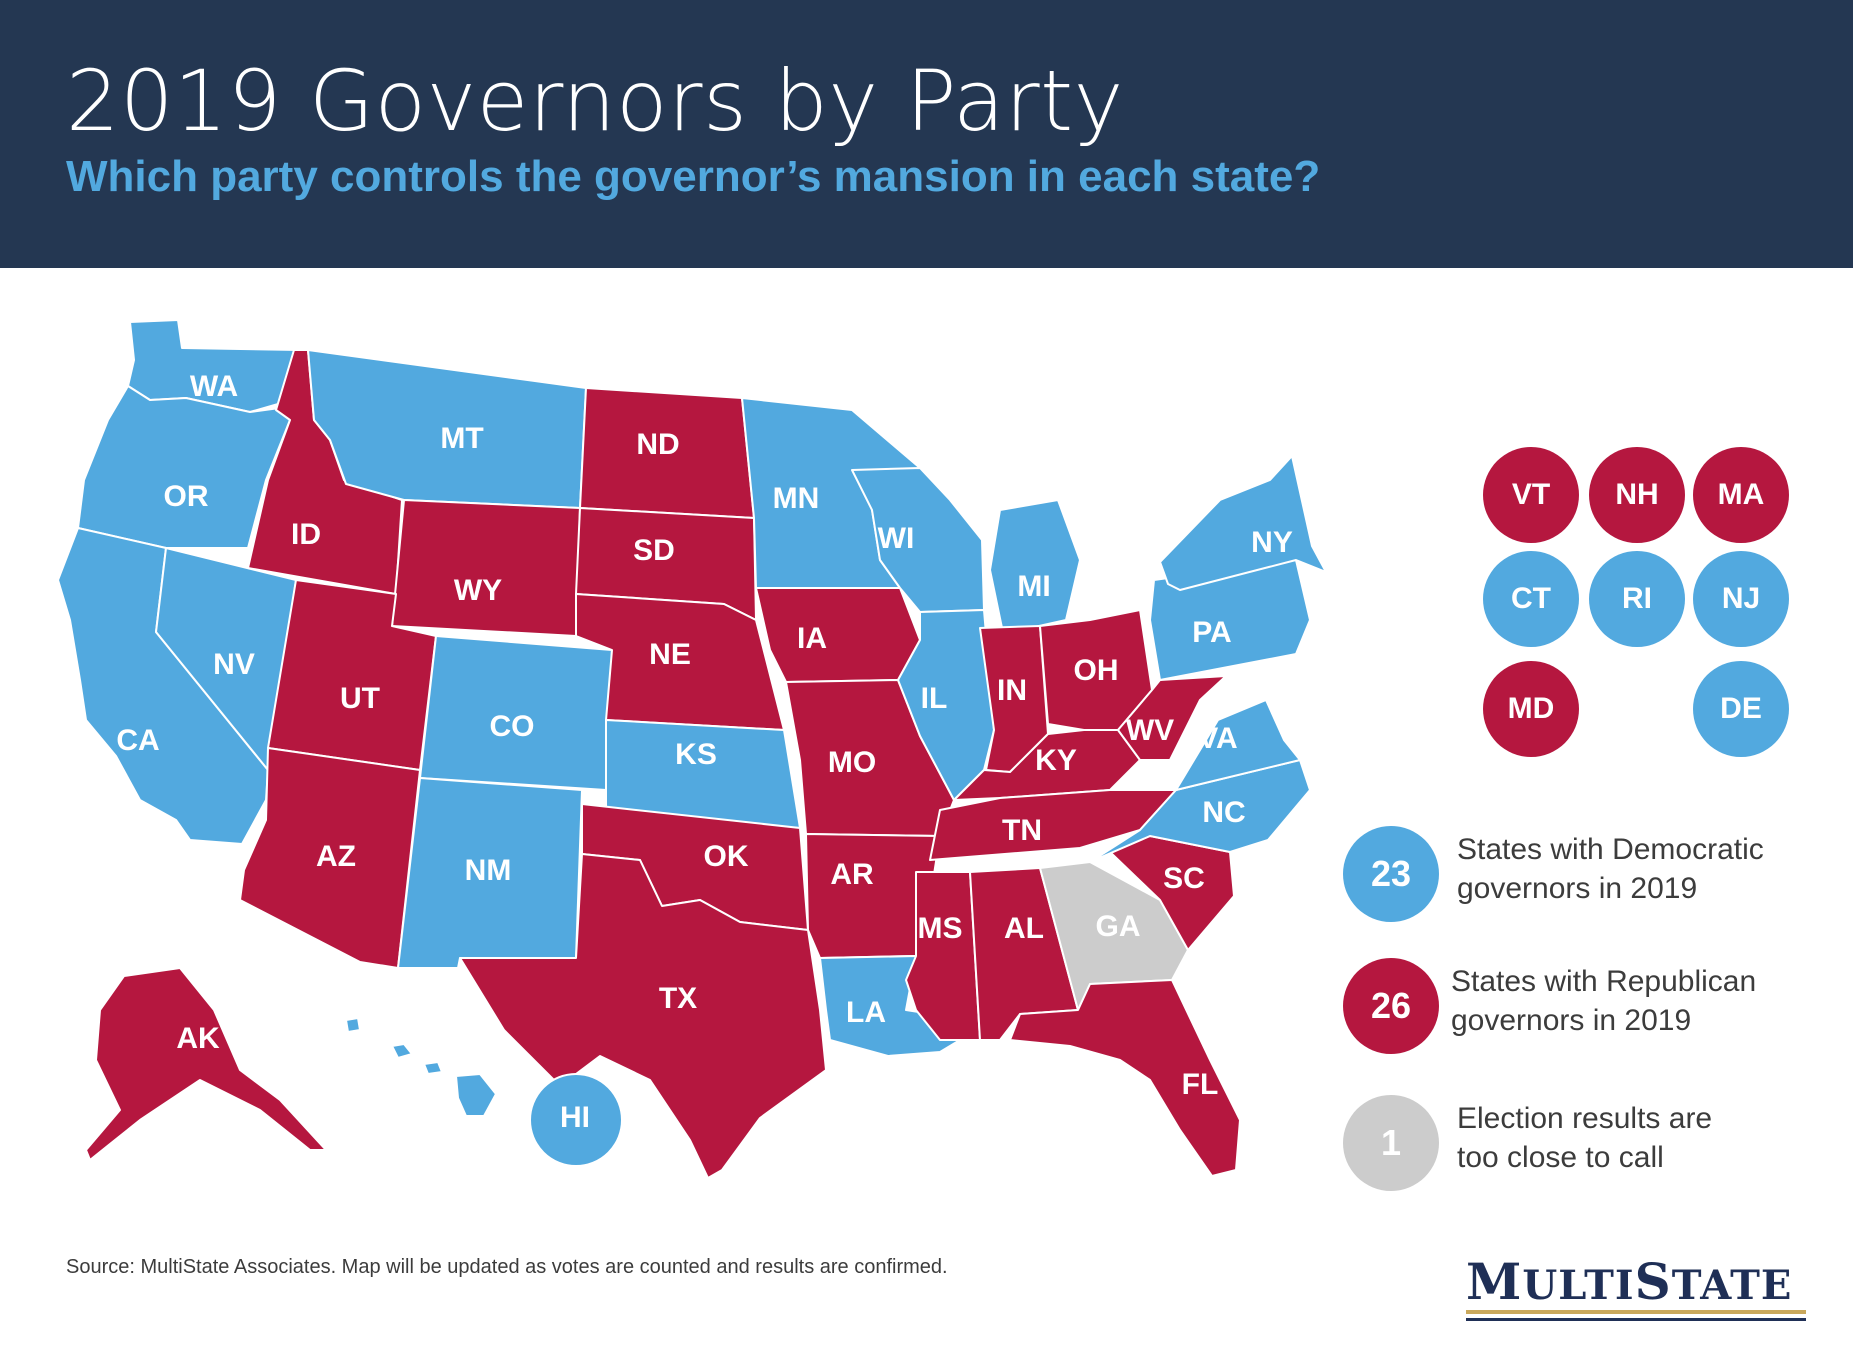  I want to click on state-va, so click(1205, 745).